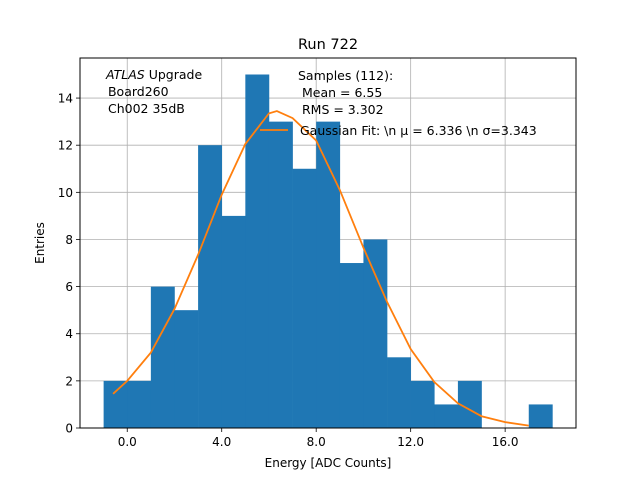 Image resolution: width=640 pixels, height=480 pixels. I want to click on x-tick-label: 16.0, so click(505, 442).